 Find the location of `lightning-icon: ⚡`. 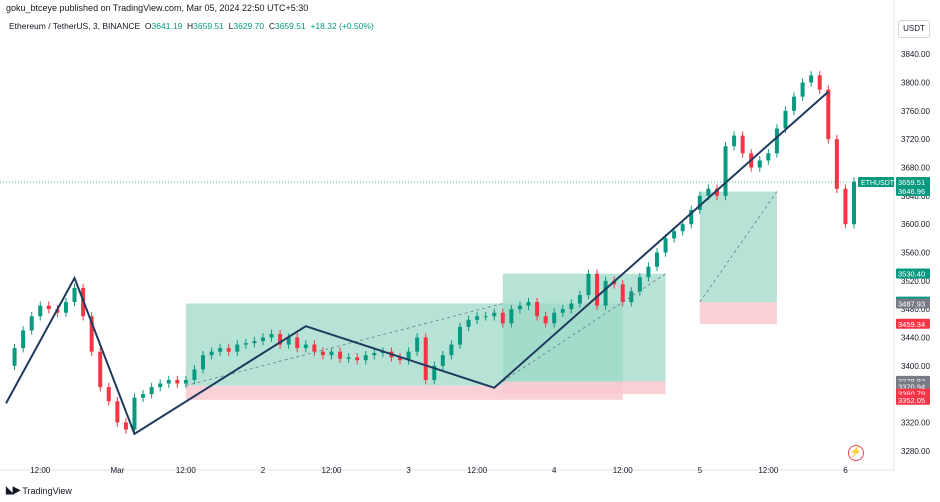

lightning-icon: ⚡ is located at coordinates (856, 453).